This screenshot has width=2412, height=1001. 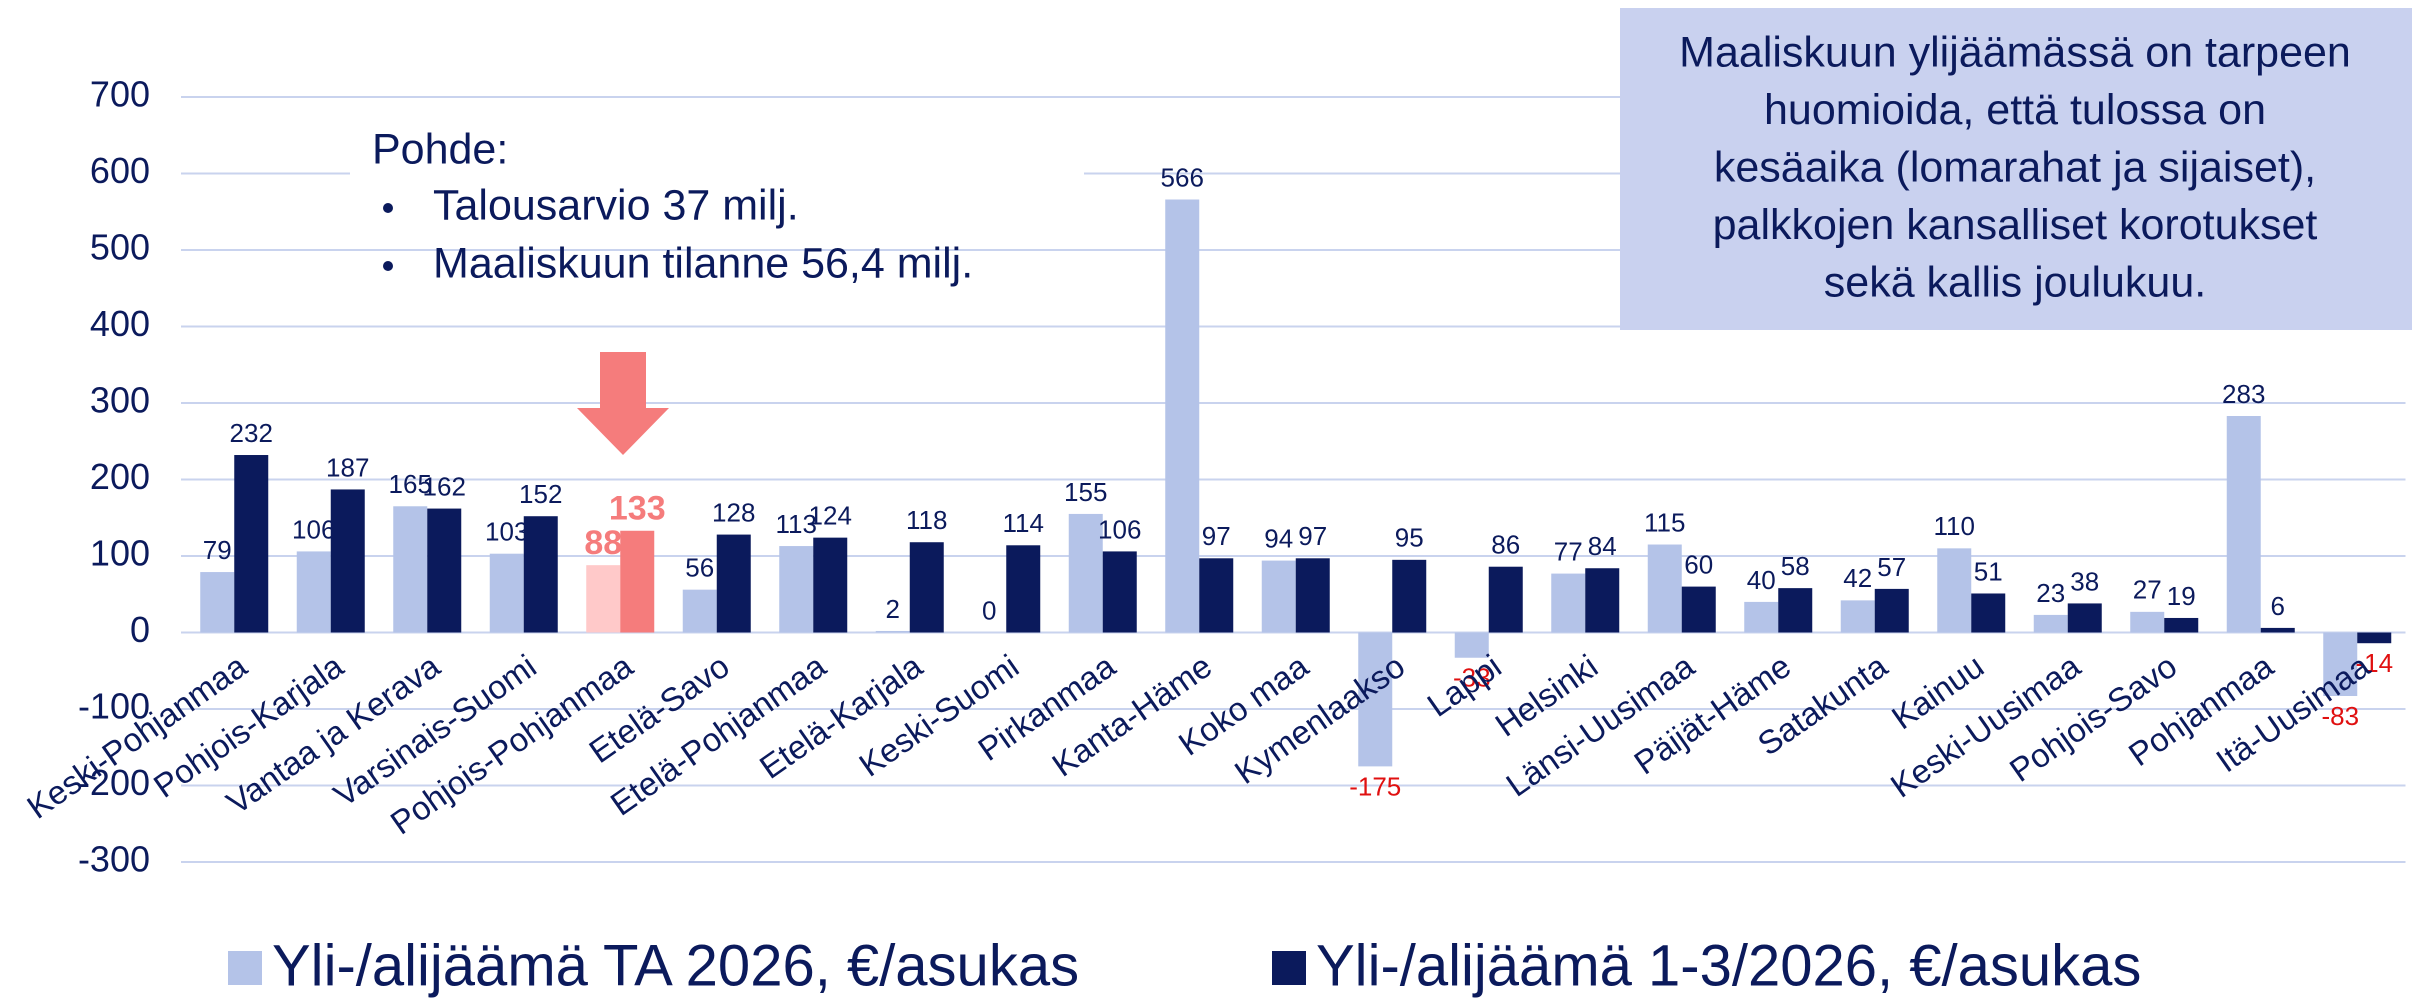 I want to click on data-label: 19, so click(x=2181, y=596).